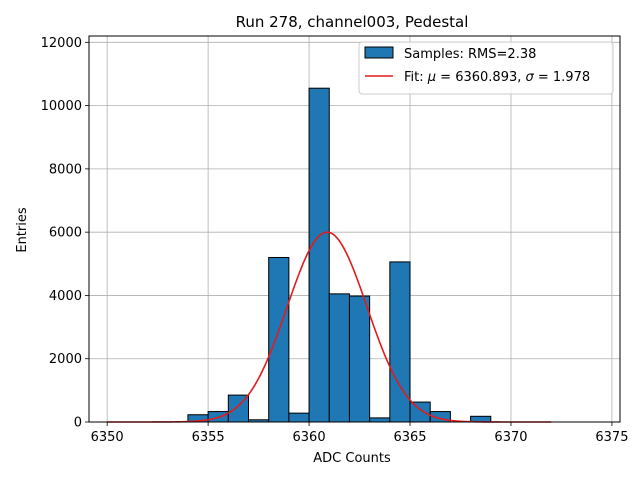 Image resolution: width=640 pixels, height=480 pixels. What do you see at coordinates (65, 359) in the screenshot?
I see `y-tick-label: 2000` at bounding box center [65, 359].